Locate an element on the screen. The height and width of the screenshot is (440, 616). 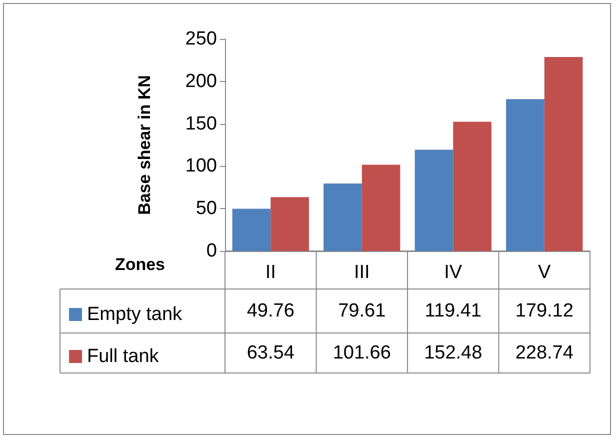
data-label: 119.41 is located at coordinates (453, 311).